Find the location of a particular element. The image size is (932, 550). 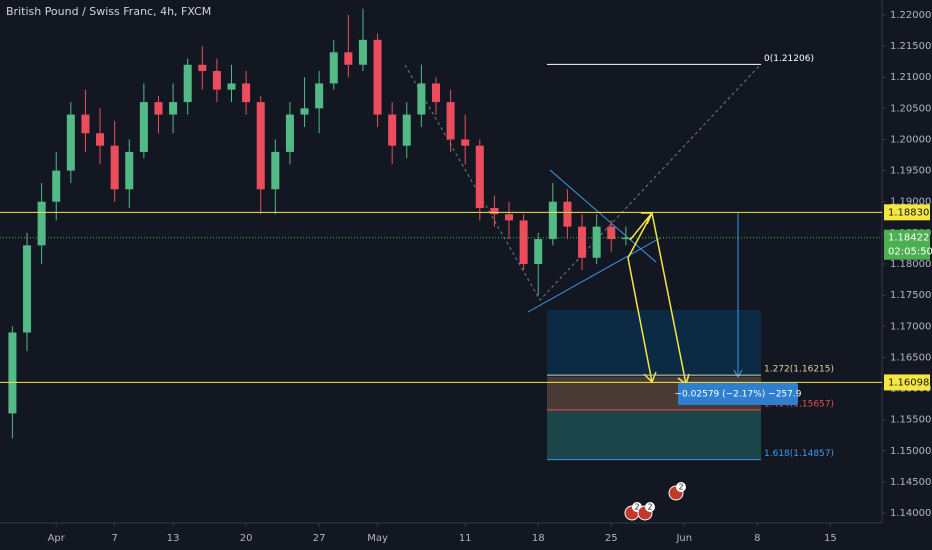

target-zone is located at coordinates (654, 343).